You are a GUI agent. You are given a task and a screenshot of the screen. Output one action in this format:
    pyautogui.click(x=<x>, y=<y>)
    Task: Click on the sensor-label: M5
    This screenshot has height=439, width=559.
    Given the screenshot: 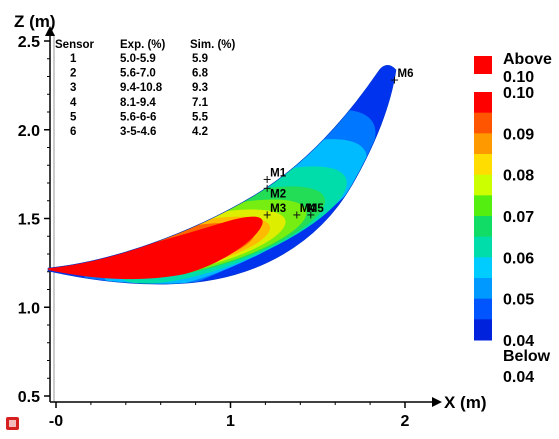 What is the action you would take?
    pyautogui.click(x=316, y=209)
    